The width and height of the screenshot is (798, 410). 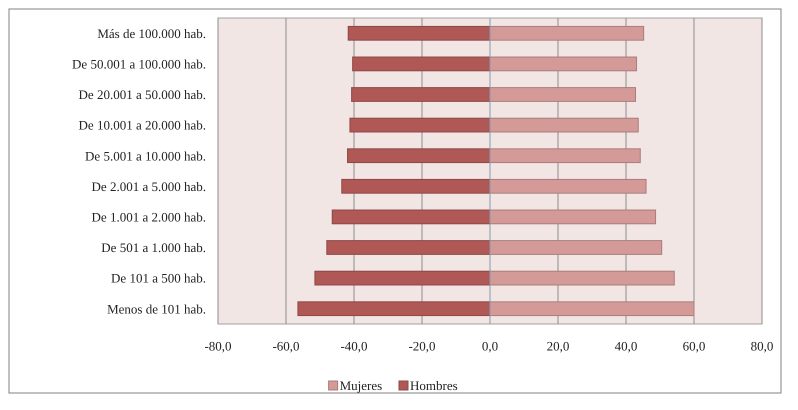 I want to click on x-tick-label: 40,0, so click(x=626, y=346).